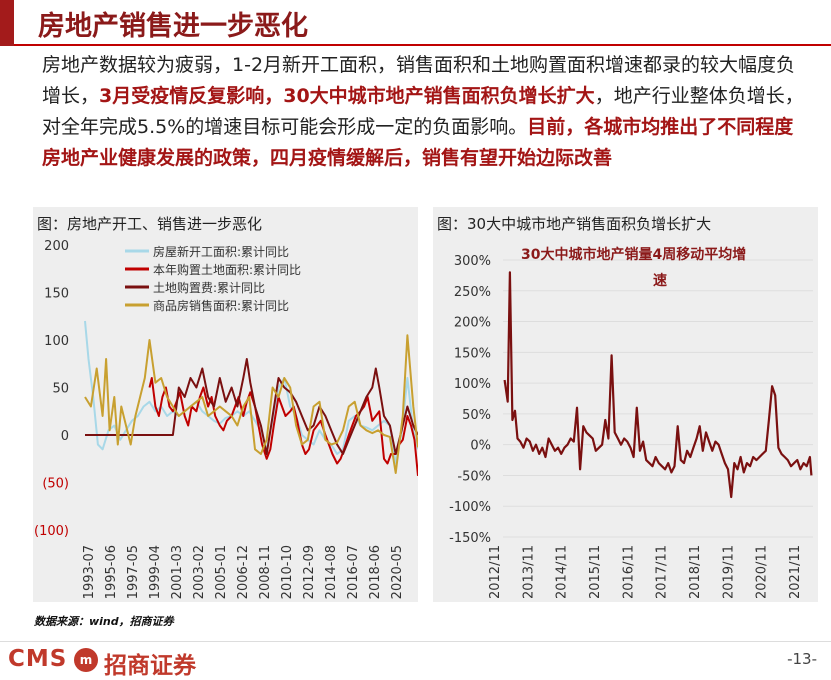 This screenshot has height=680, width=831. Describe the element at coordinates (7, 23) in the screenshot. I see `title-accent-bar` at that location.